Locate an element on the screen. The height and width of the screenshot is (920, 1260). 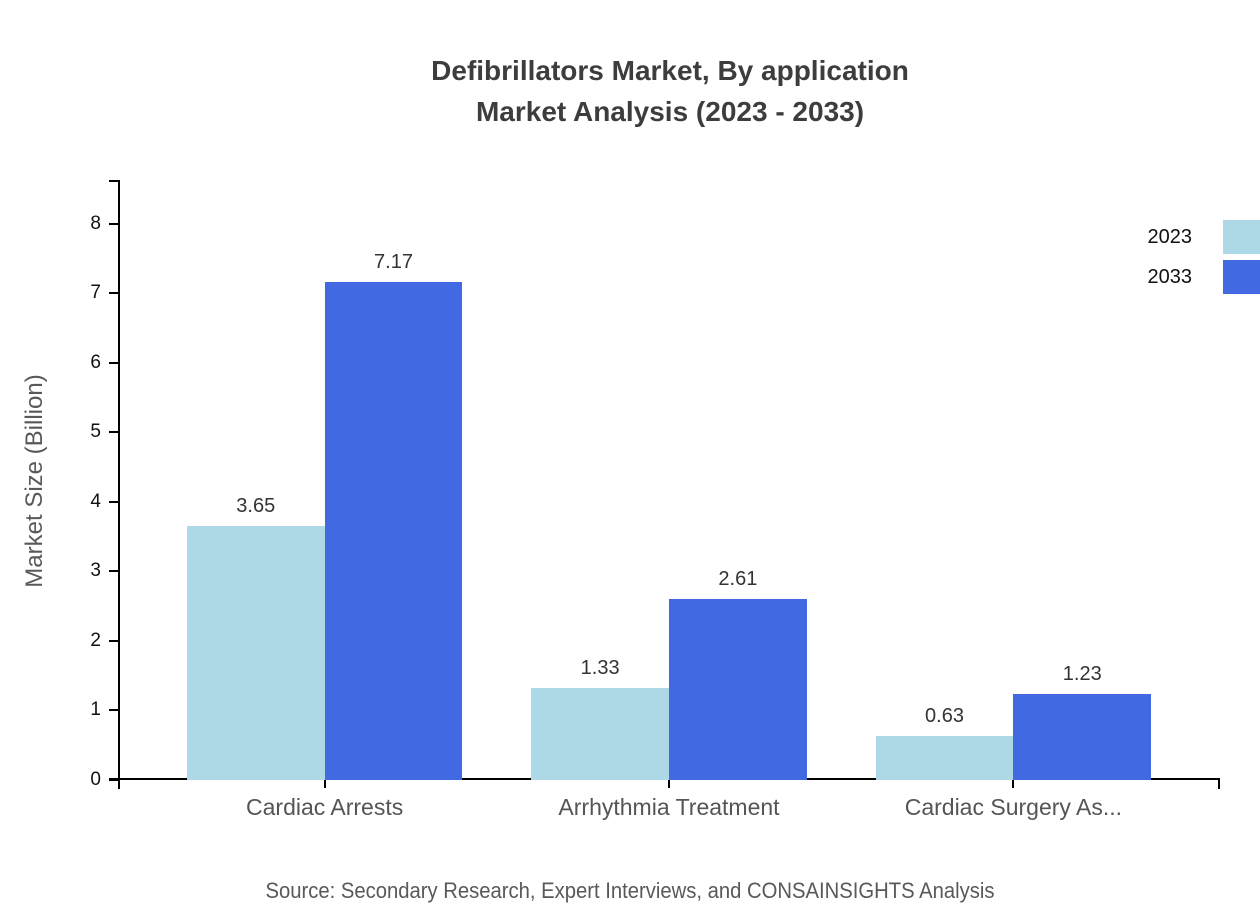
y-tick-label: 3 is located at coordinates (95, 571).